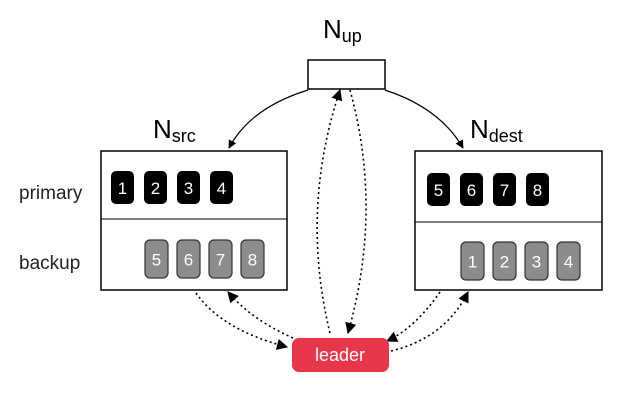 Image resolution: width=640 pixels, height=400 pixels. I want to click on src-backup-chip-6: 6, so click(188, 259).